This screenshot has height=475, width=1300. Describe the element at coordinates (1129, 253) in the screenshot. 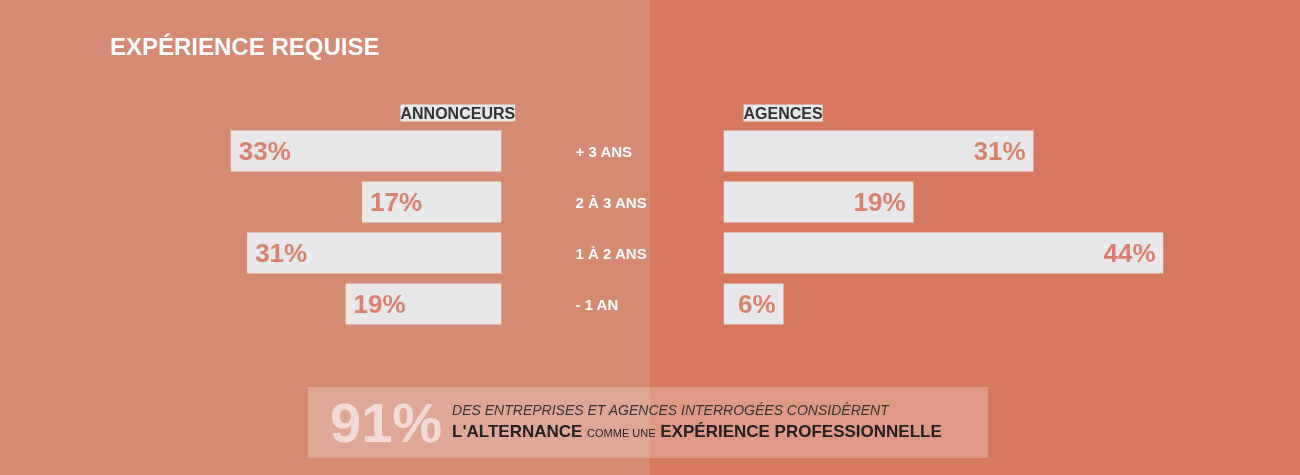

I see `data-label: 44%` at that location.